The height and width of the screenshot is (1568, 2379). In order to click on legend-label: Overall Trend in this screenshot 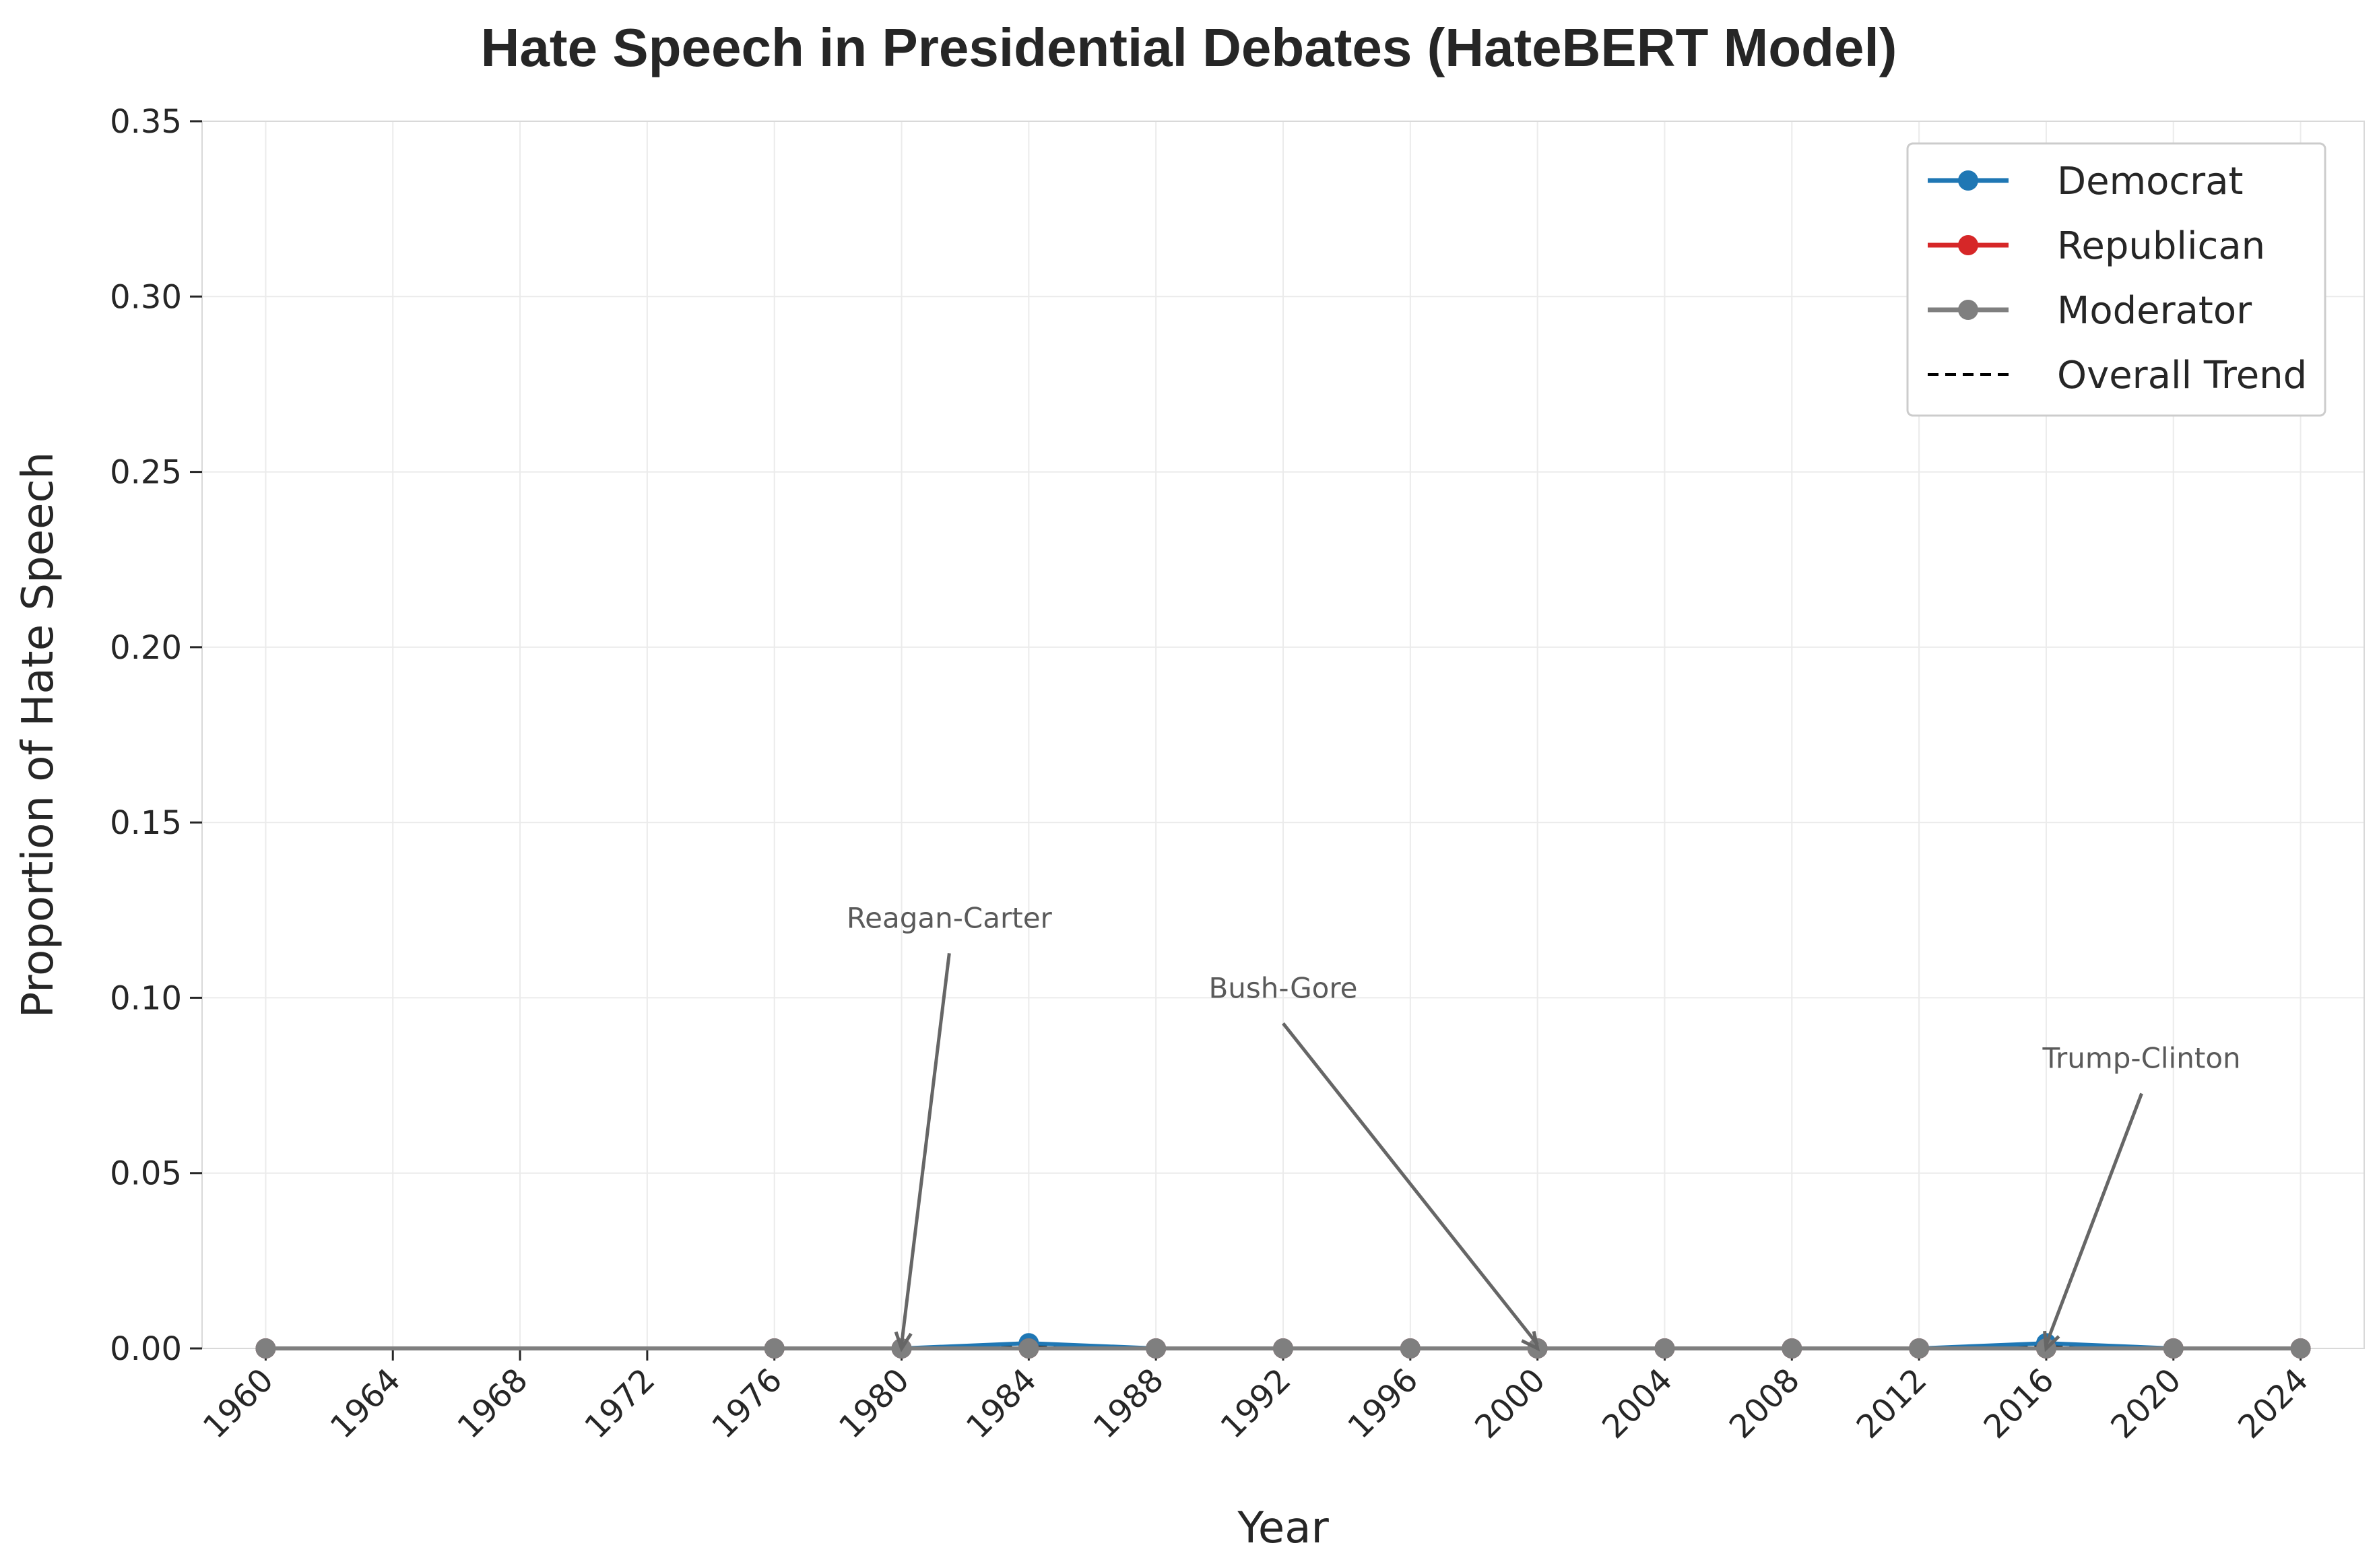, I will do `click(2182, 376)`.